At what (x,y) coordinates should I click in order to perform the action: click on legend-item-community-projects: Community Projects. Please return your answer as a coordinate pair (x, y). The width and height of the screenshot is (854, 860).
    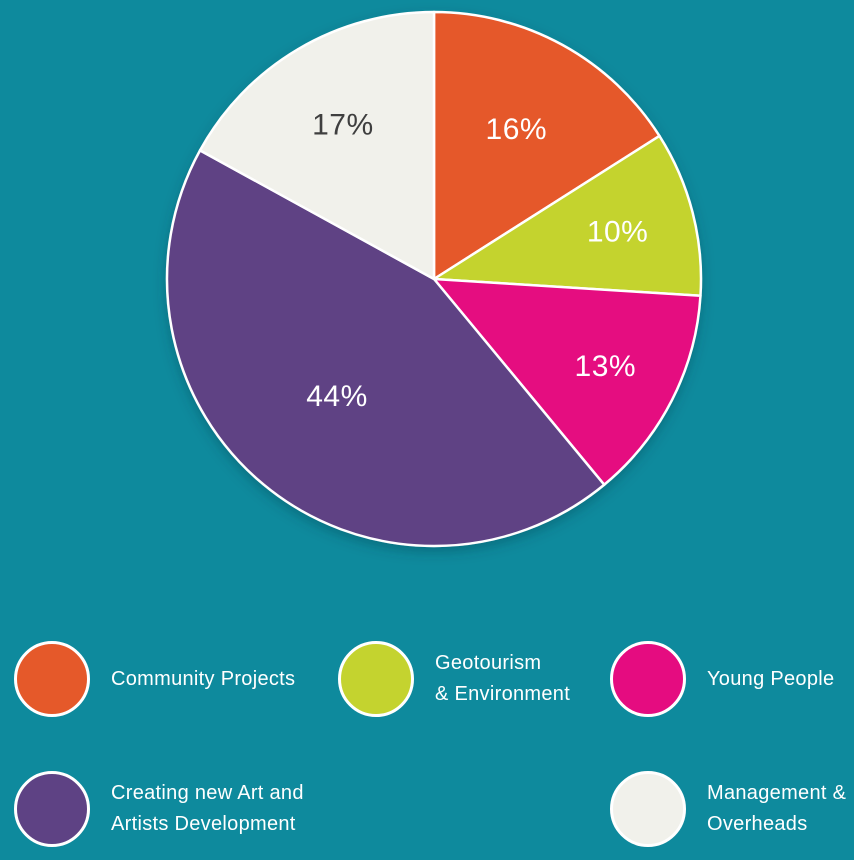
    Looking at the image, I should click on (154, 679).